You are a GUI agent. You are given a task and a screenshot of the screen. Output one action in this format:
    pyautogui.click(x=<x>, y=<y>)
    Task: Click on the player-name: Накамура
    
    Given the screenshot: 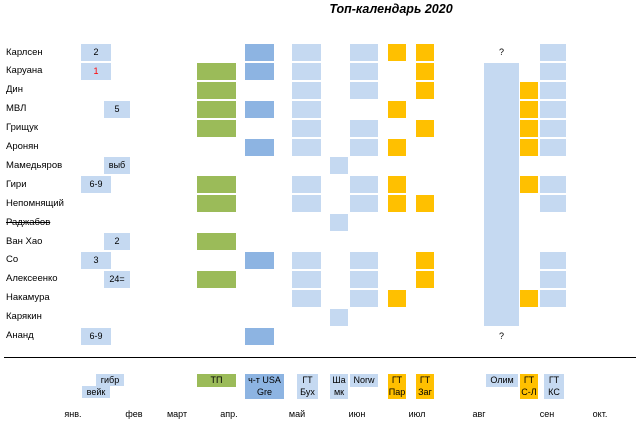 What is the action you would take?
    pyautogui.click(x=28, y=298)
    